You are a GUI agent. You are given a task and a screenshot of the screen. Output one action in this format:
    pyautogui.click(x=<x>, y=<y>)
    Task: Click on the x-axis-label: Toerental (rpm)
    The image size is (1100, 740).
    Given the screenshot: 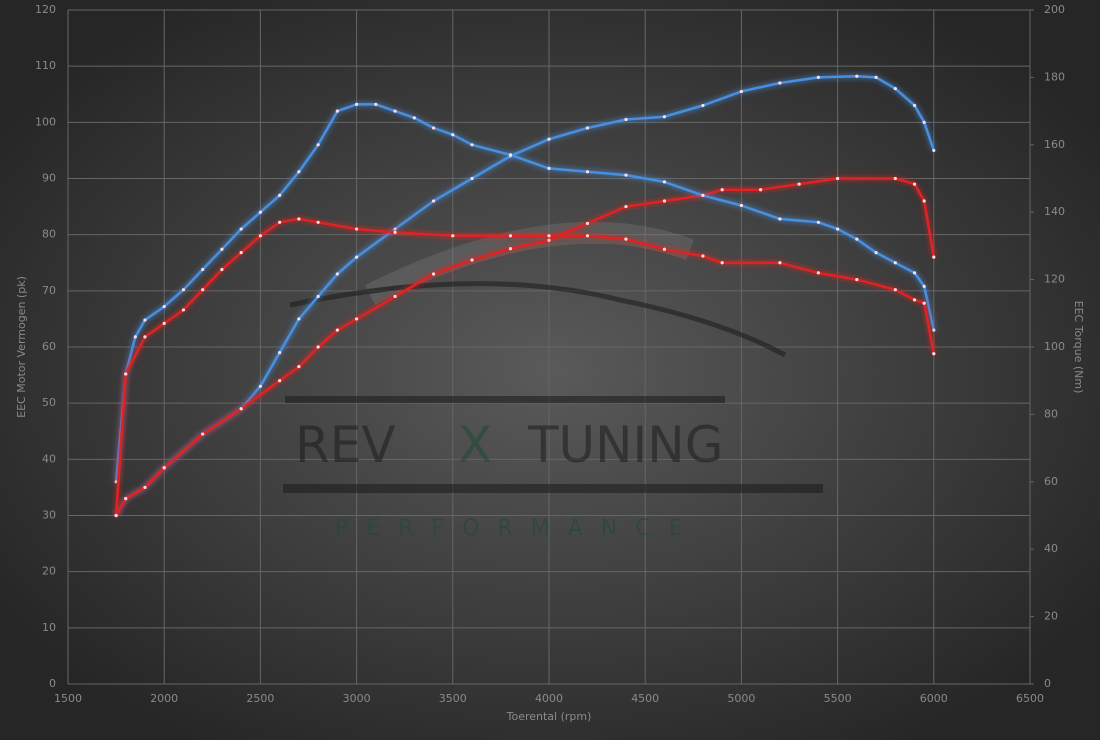 What is the action you would take?
    pyautogui.click(x=549, y=716)
    